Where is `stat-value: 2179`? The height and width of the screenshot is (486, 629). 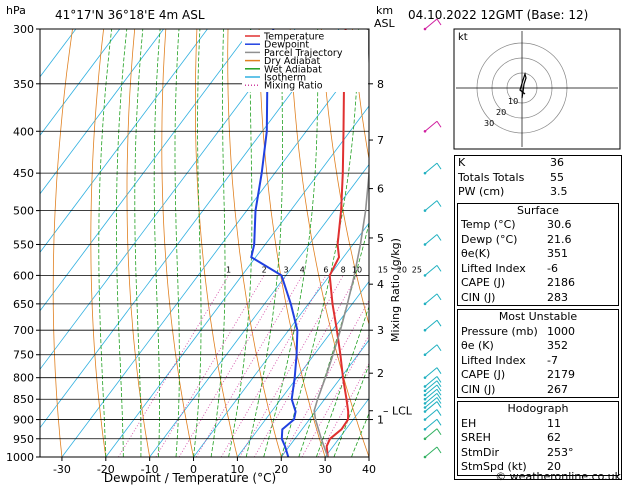
stat-value: 2179 is located at coordinates (561, 374).